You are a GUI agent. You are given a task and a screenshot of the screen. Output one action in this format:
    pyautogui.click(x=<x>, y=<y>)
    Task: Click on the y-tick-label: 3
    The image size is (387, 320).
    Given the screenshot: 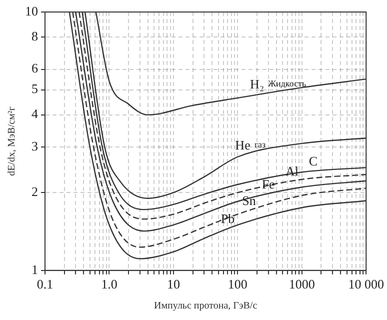 What is the action you would take?
    pyautogui.click(x=35, y=146)
    